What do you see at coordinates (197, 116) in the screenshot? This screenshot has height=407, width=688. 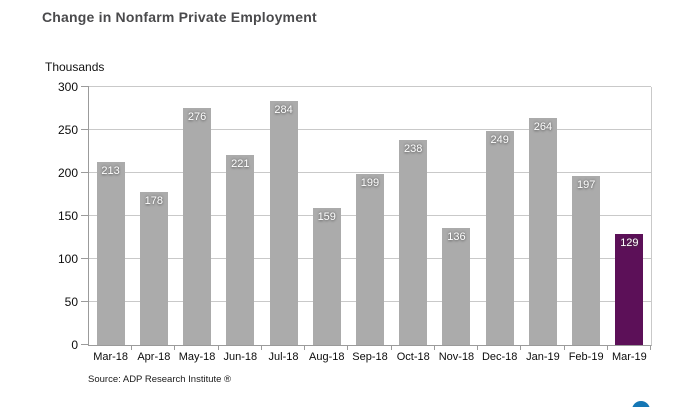 I see `bar-value-label: 276` at bounding box center [197, 116].